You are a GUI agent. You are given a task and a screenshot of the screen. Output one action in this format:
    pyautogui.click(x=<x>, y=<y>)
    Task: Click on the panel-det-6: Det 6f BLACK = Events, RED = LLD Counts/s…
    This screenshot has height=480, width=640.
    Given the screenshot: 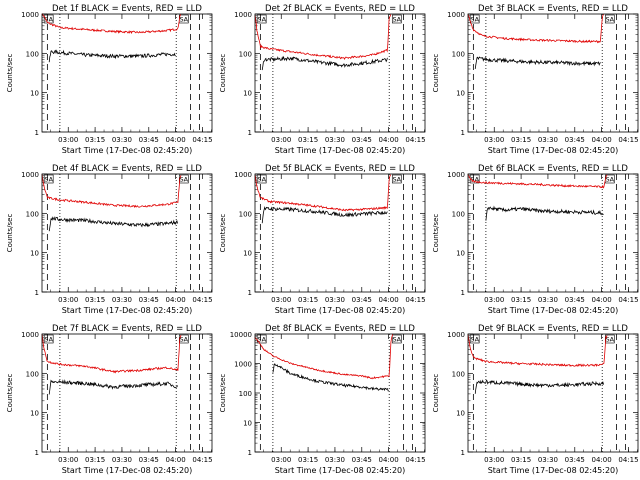 What is the action you would take?
    pyautogui.click(x=535, y=239)
    